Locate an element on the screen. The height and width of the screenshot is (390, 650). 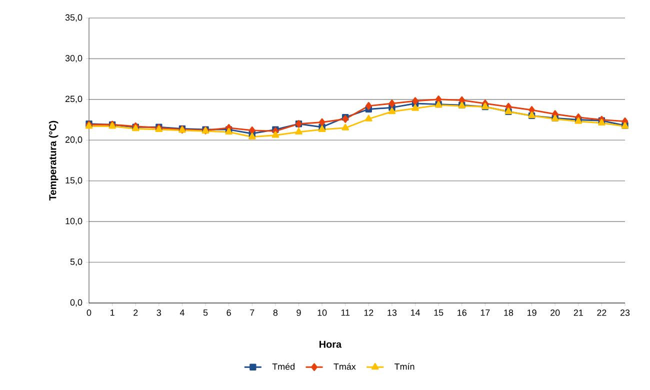
legend-label: Tméd is located at coordinates (283, 366).